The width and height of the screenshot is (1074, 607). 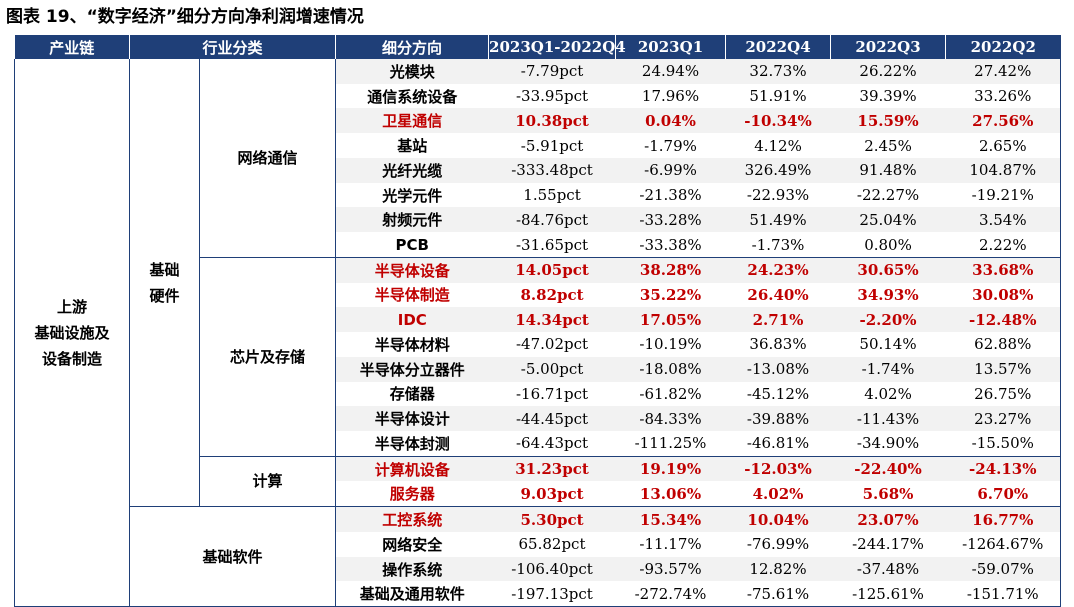 I want to click on subsector-name: 射频元件, so click(x=412, y=220).